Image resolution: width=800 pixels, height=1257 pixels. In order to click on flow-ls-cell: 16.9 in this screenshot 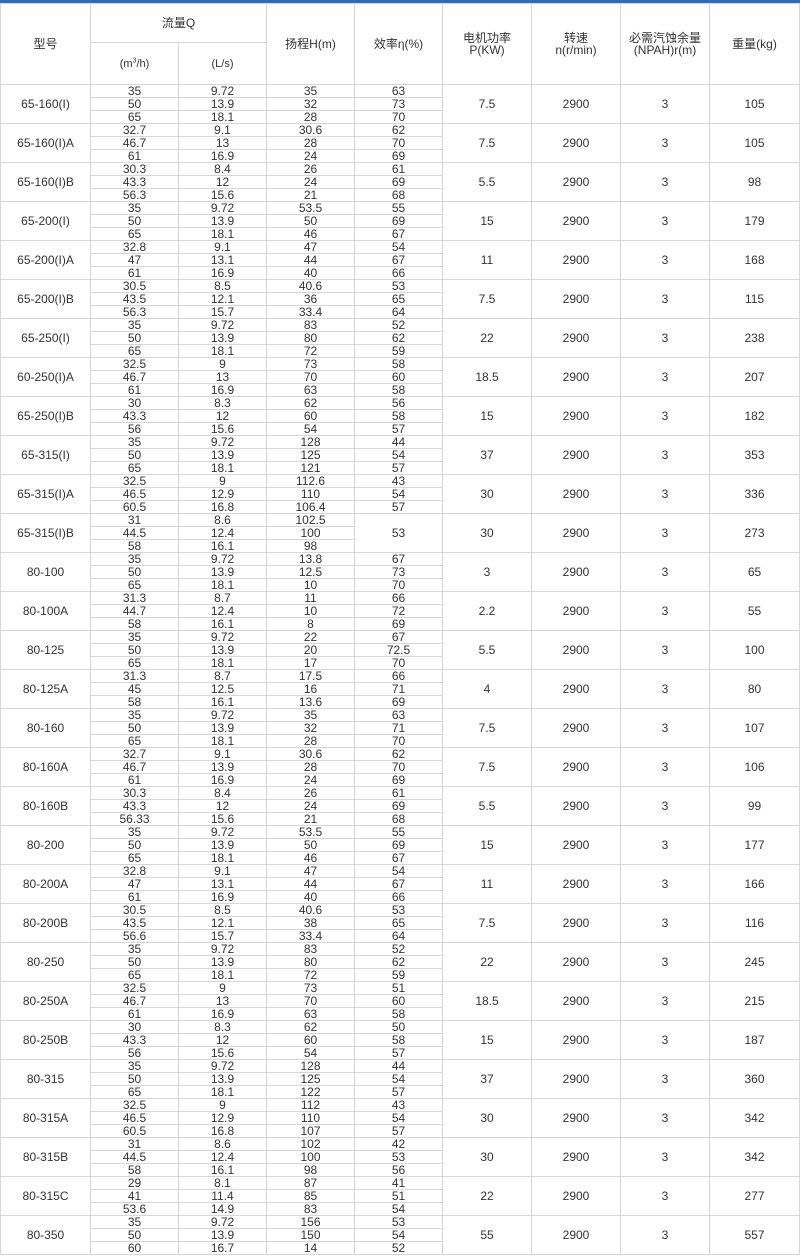, I will do `click(222, 1014)`.